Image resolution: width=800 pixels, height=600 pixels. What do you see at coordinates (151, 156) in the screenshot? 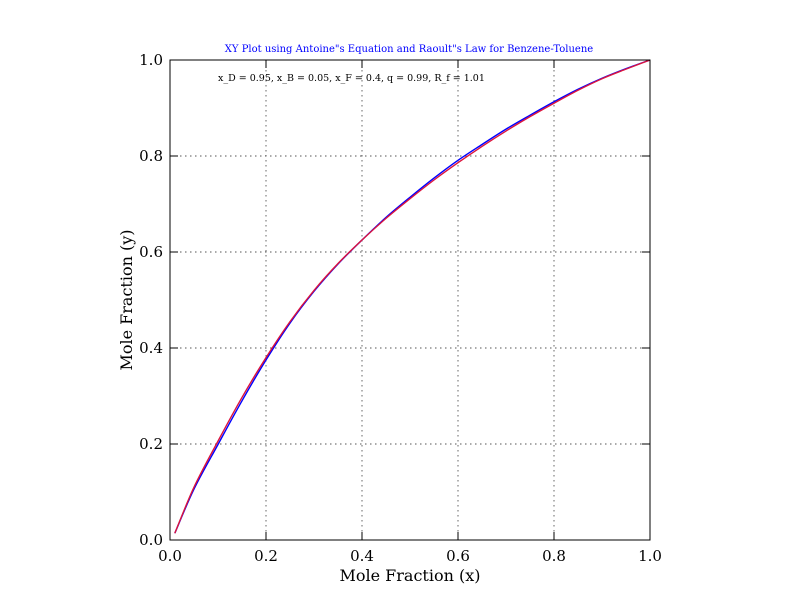
I see `y-tick-label: 0.8` at bounding box center [151, 156].